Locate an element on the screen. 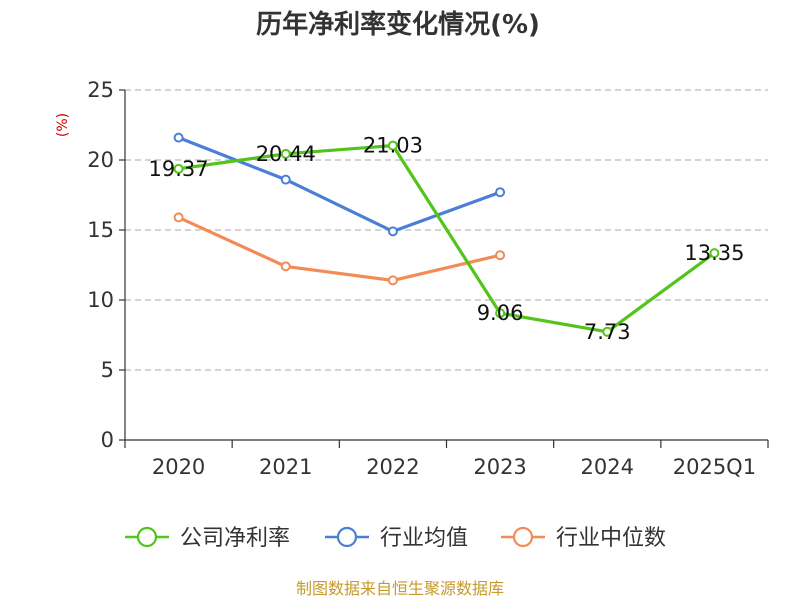  data-label: 19.37 is located at coordinates (179, 169).